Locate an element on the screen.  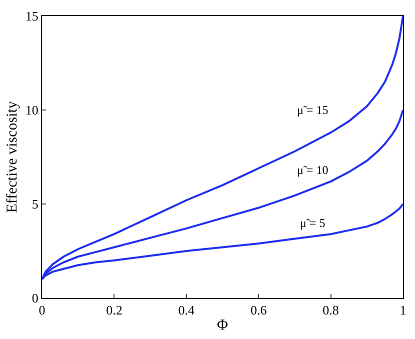
y-tick-label: 5 is located at coordinates (35, 204).